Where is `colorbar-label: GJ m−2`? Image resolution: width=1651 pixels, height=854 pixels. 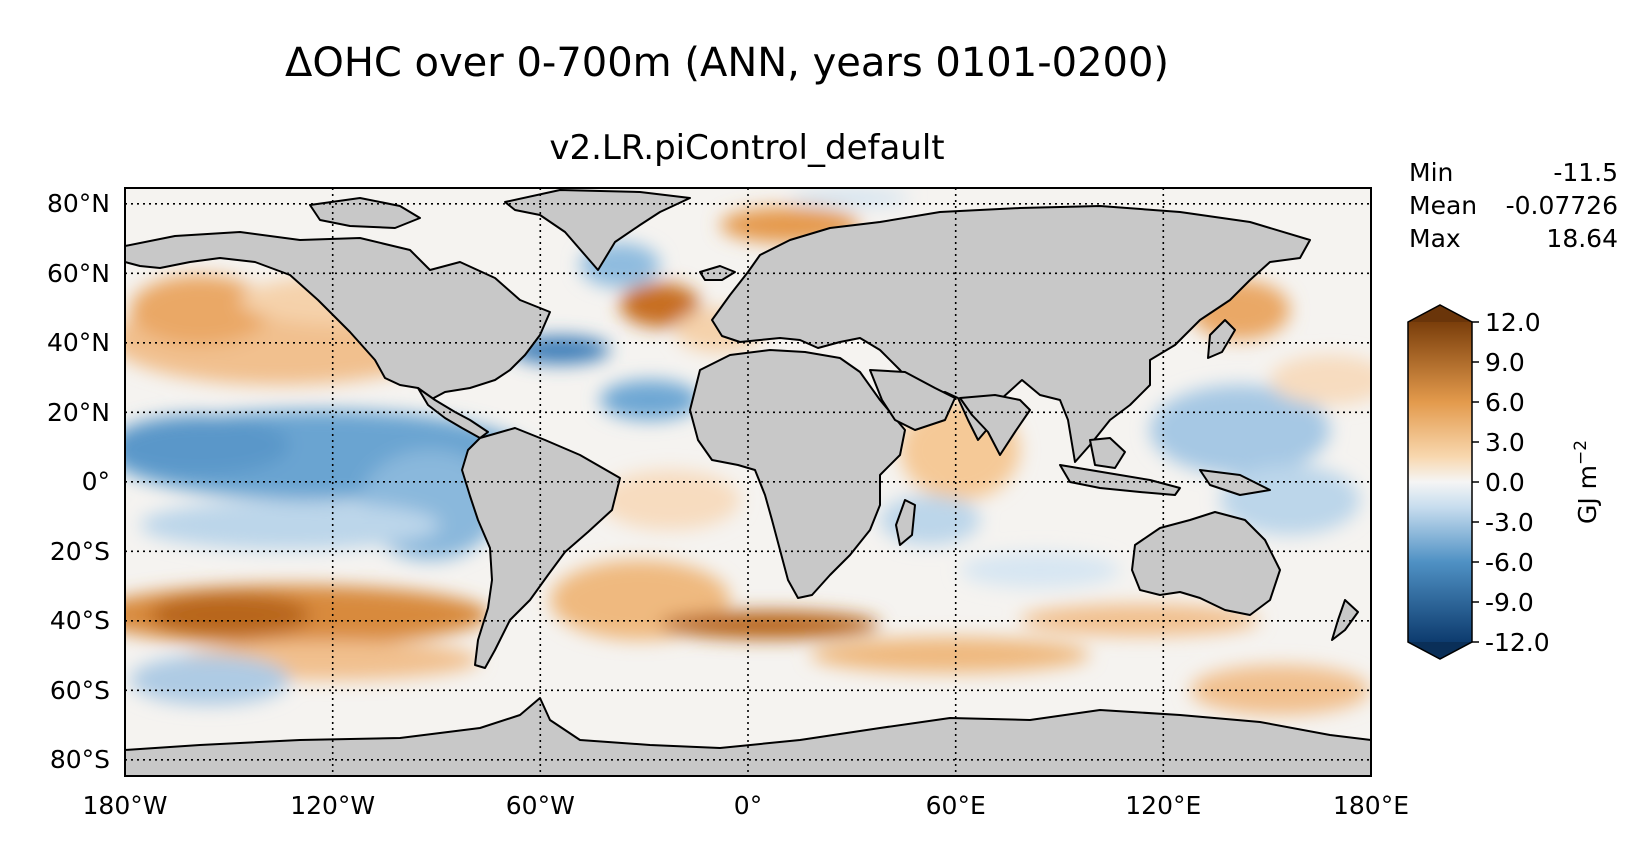
colorbar-label: GJ m−2 is located at coordinates (1586, 482).